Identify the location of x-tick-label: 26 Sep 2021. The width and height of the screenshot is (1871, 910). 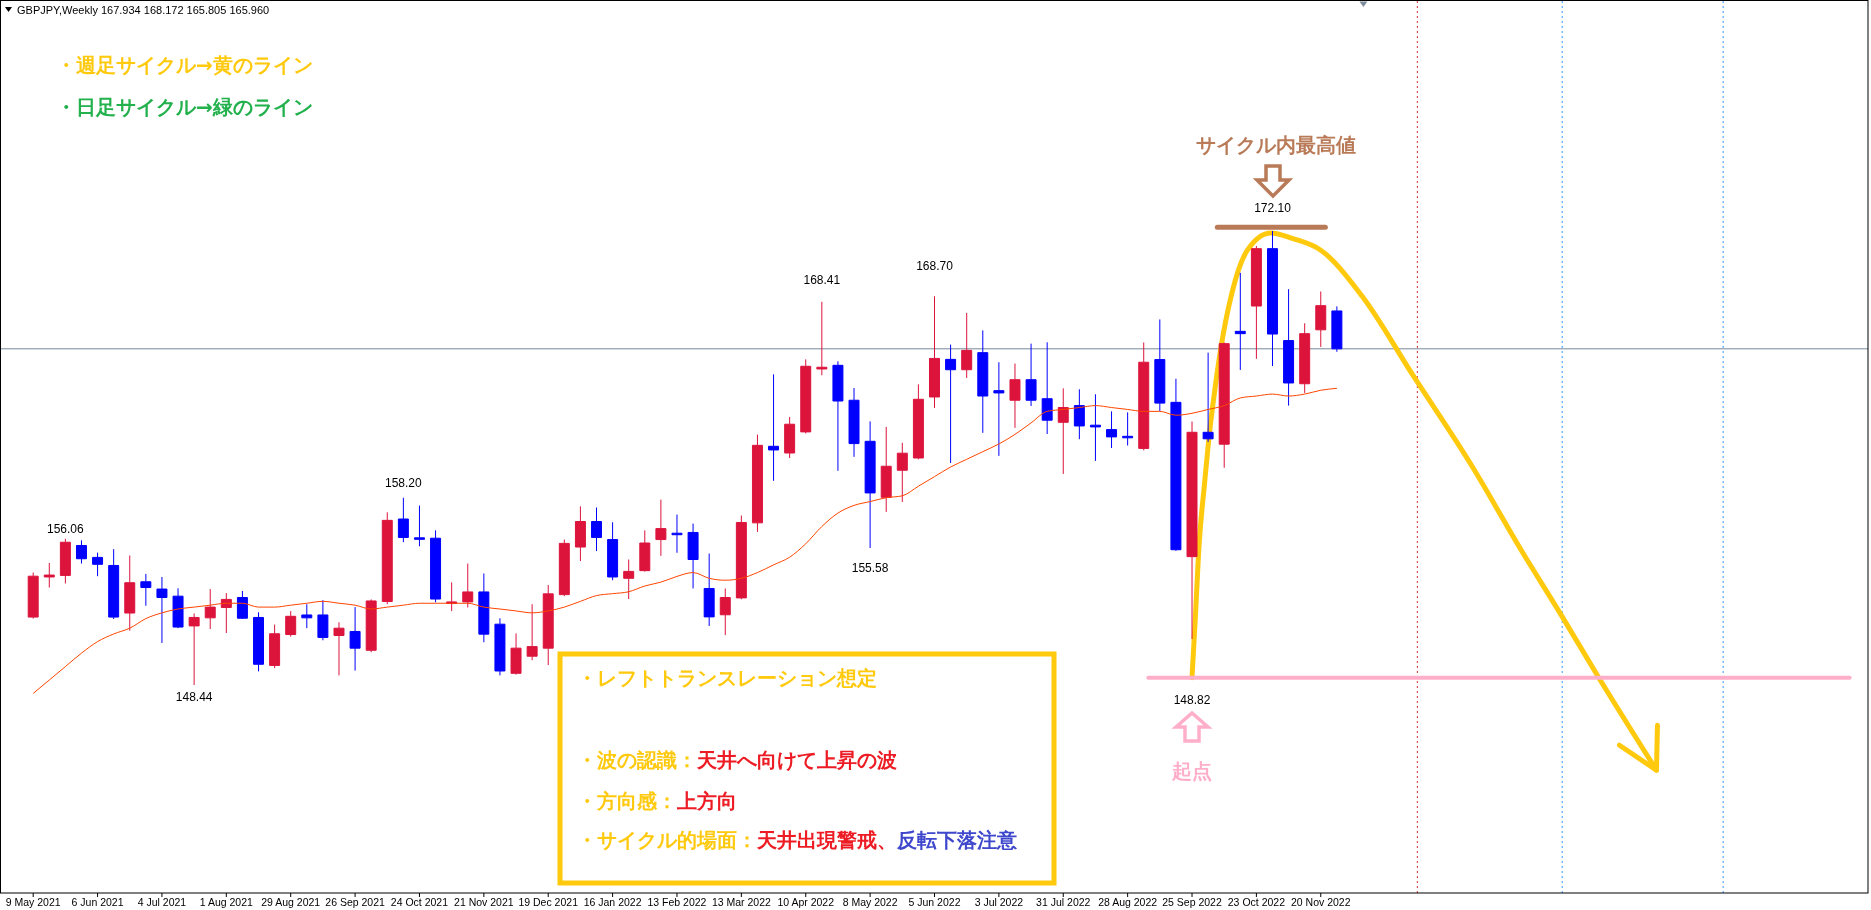
(355, 902).